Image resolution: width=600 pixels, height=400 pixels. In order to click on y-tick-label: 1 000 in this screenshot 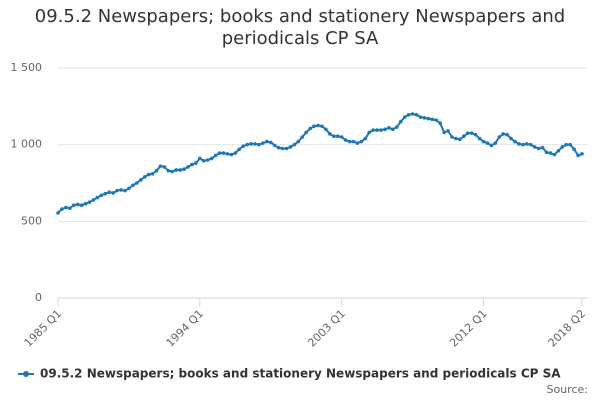, I will do `click(27, 144)`.